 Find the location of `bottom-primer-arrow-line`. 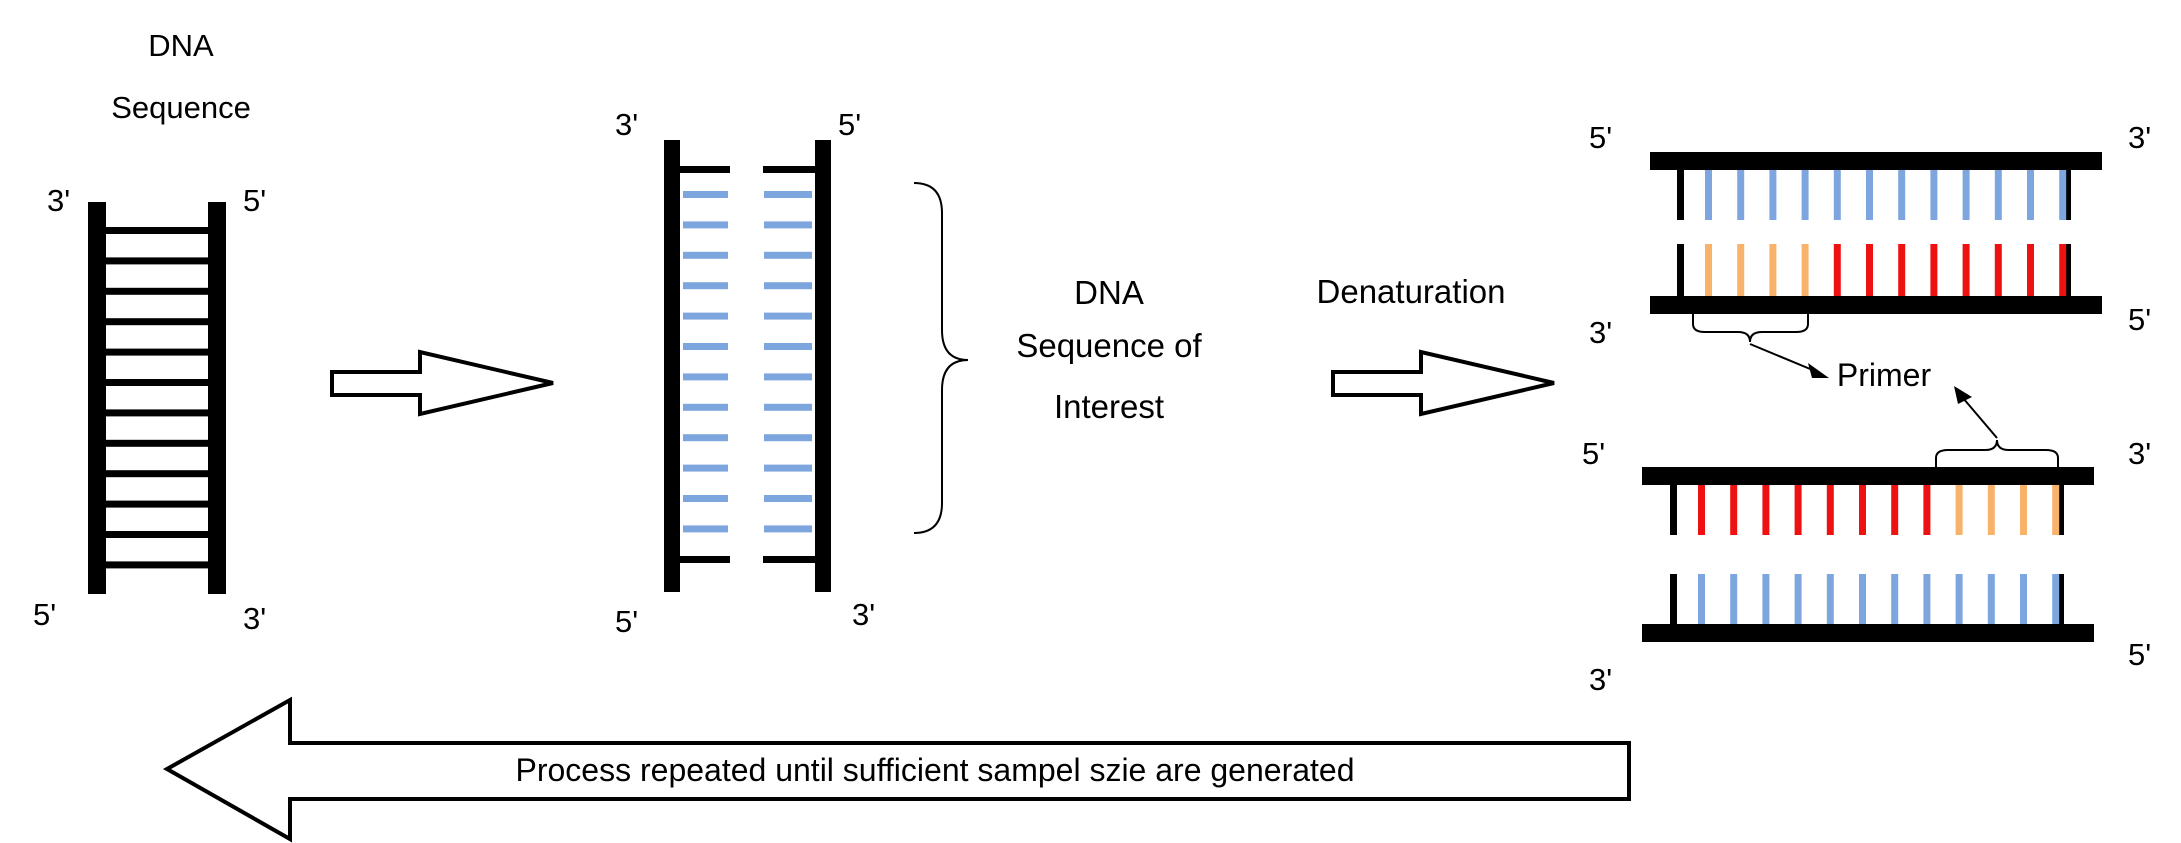

bottom-primer-arrow-line is located at coordinates (1980, 418).